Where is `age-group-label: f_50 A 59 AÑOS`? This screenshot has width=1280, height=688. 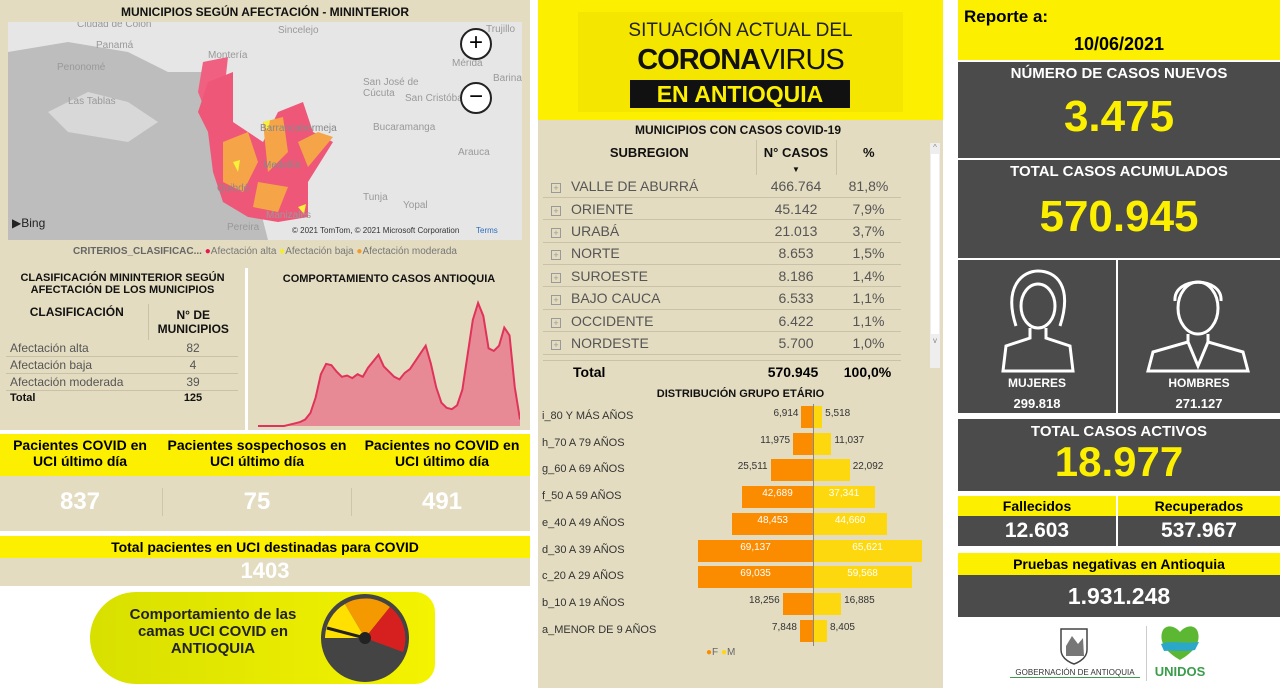
age-group-label: f_50 A 59 AÑOS is located at coordinates (582, 496).